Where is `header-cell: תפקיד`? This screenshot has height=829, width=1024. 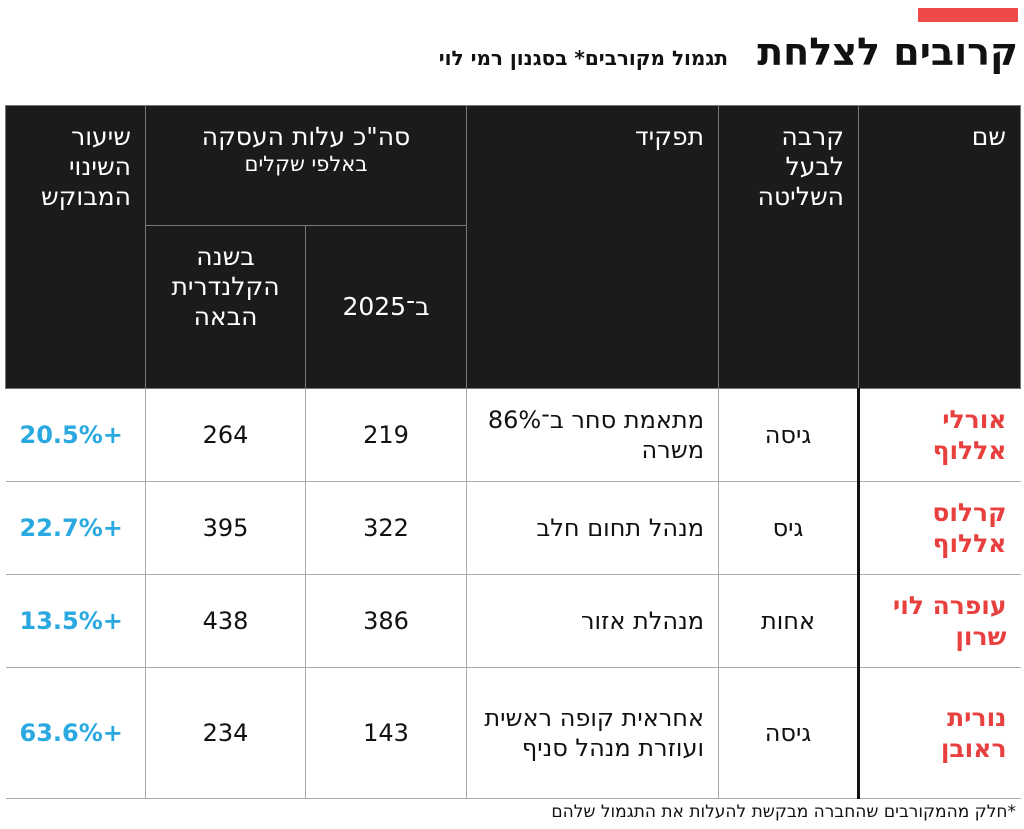 header-cell: תפקיד is located at coordinates (593, 247).